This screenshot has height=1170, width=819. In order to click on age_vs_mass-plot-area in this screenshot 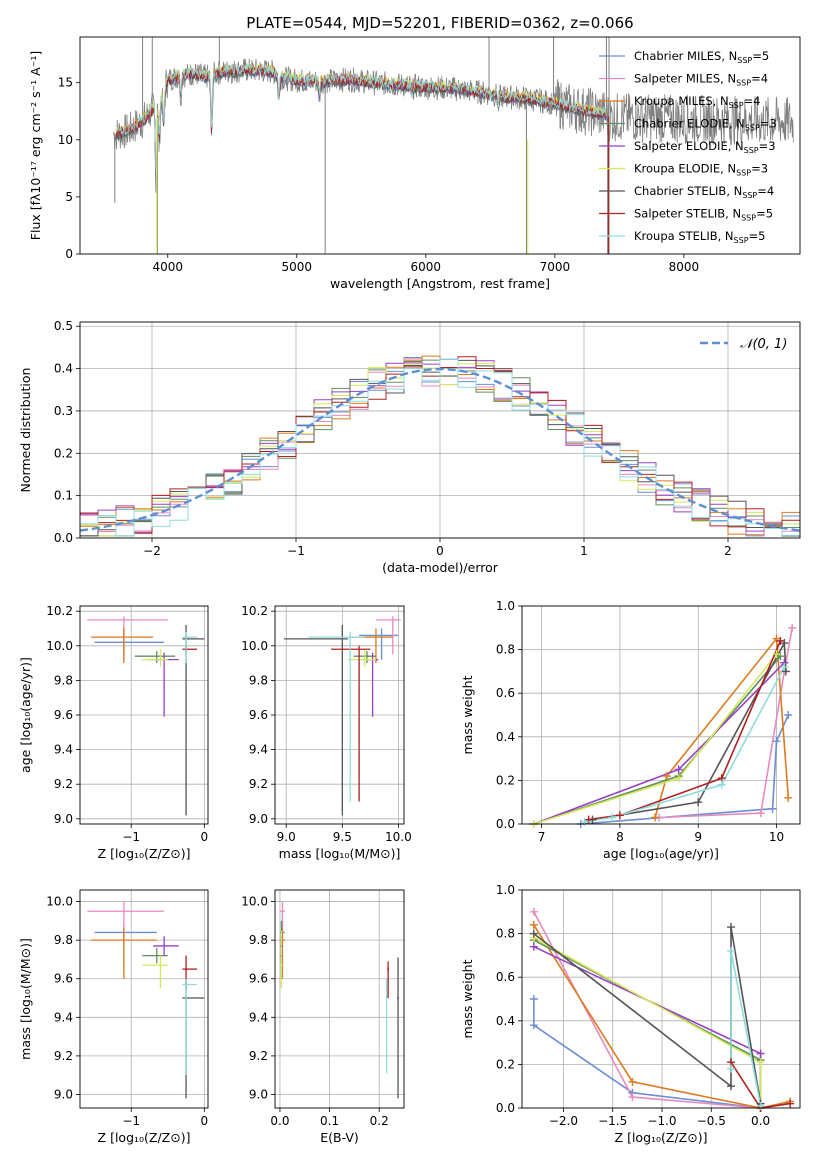, I will do `click(339, 715)`.